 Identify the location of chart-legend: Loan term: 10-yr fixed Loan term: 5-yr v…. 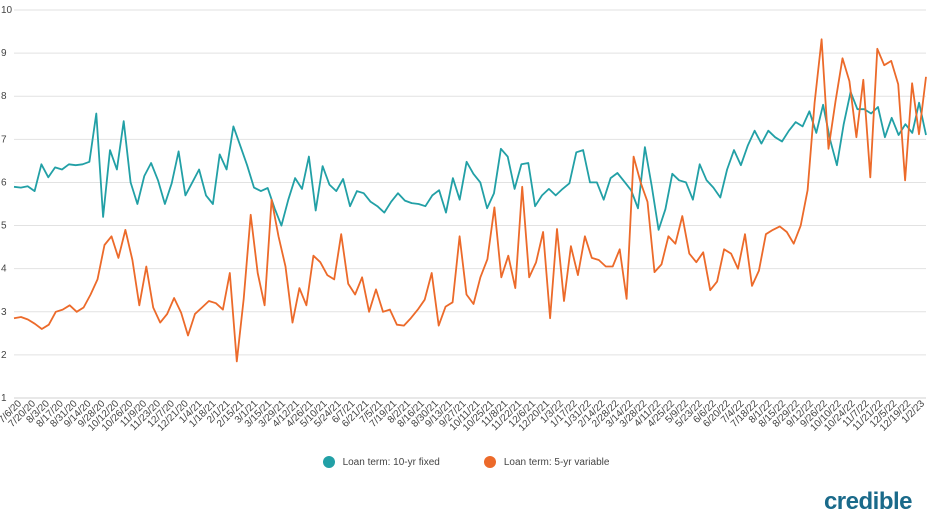
(466, 462).